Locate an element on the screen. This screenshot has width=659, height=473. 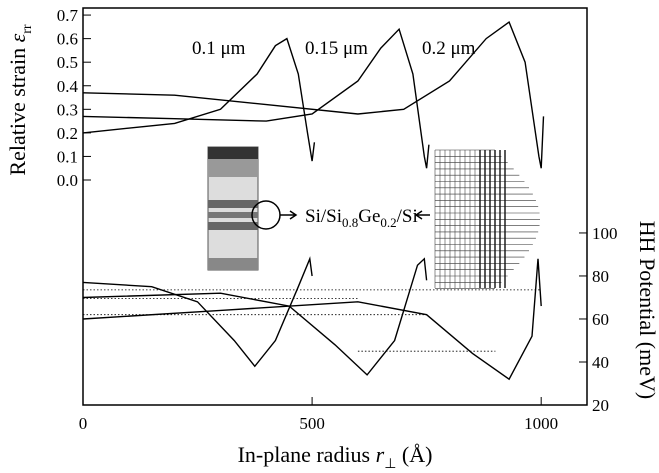
x-label-part: (Å) is located at coordinates (414, 454).